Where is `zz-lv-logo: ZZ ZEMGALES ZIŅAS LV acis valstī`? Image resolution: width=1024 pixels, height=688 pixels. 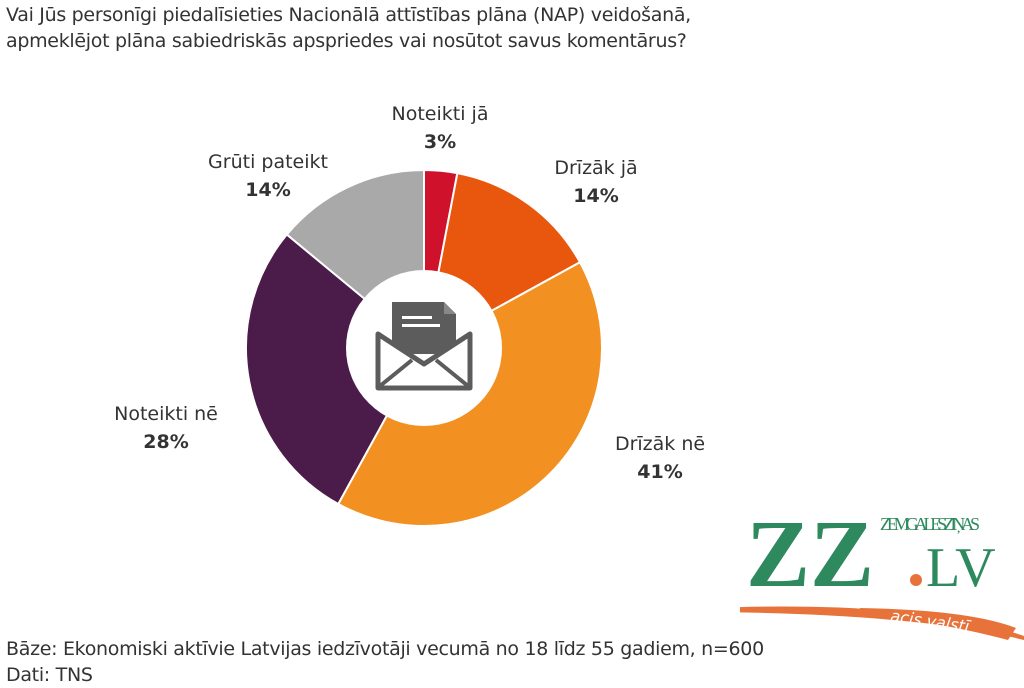 zz-lv-logo: ZZ ZEMGALES ZIŅAS LV acis valstī is located at coordinates (882, 570).